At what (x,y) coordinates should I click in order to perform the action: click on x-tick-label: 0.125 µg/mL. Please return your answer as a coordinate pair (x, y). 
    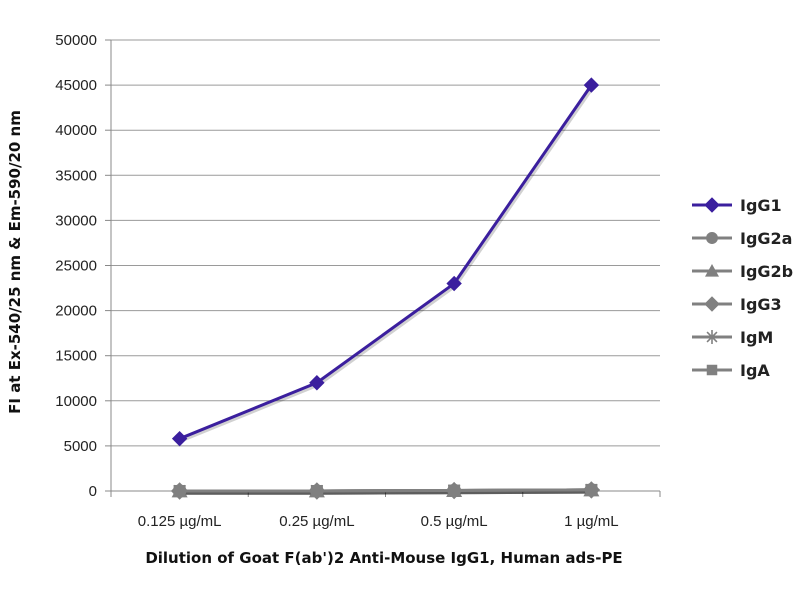
    Looking at the image, I should click on (180, 521).